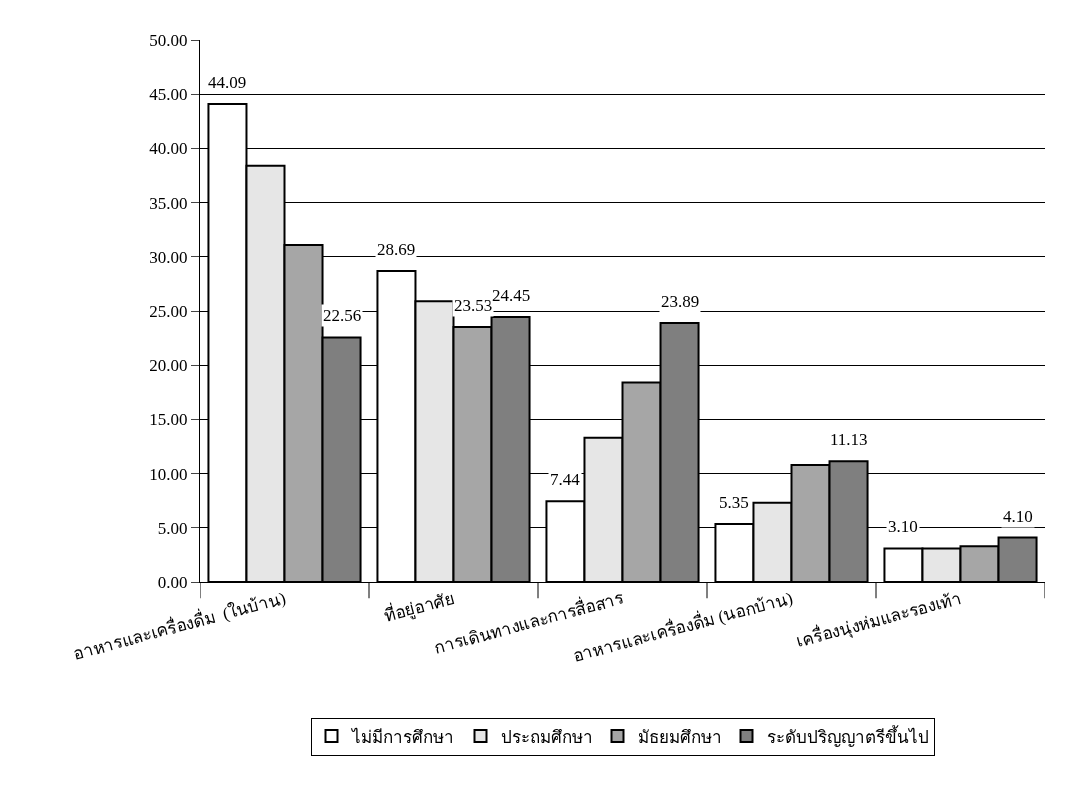  What do you see at coordinates (511, 295) in the screenshot?
I see `data-label: 24.45` at bounding box center [511, 295].